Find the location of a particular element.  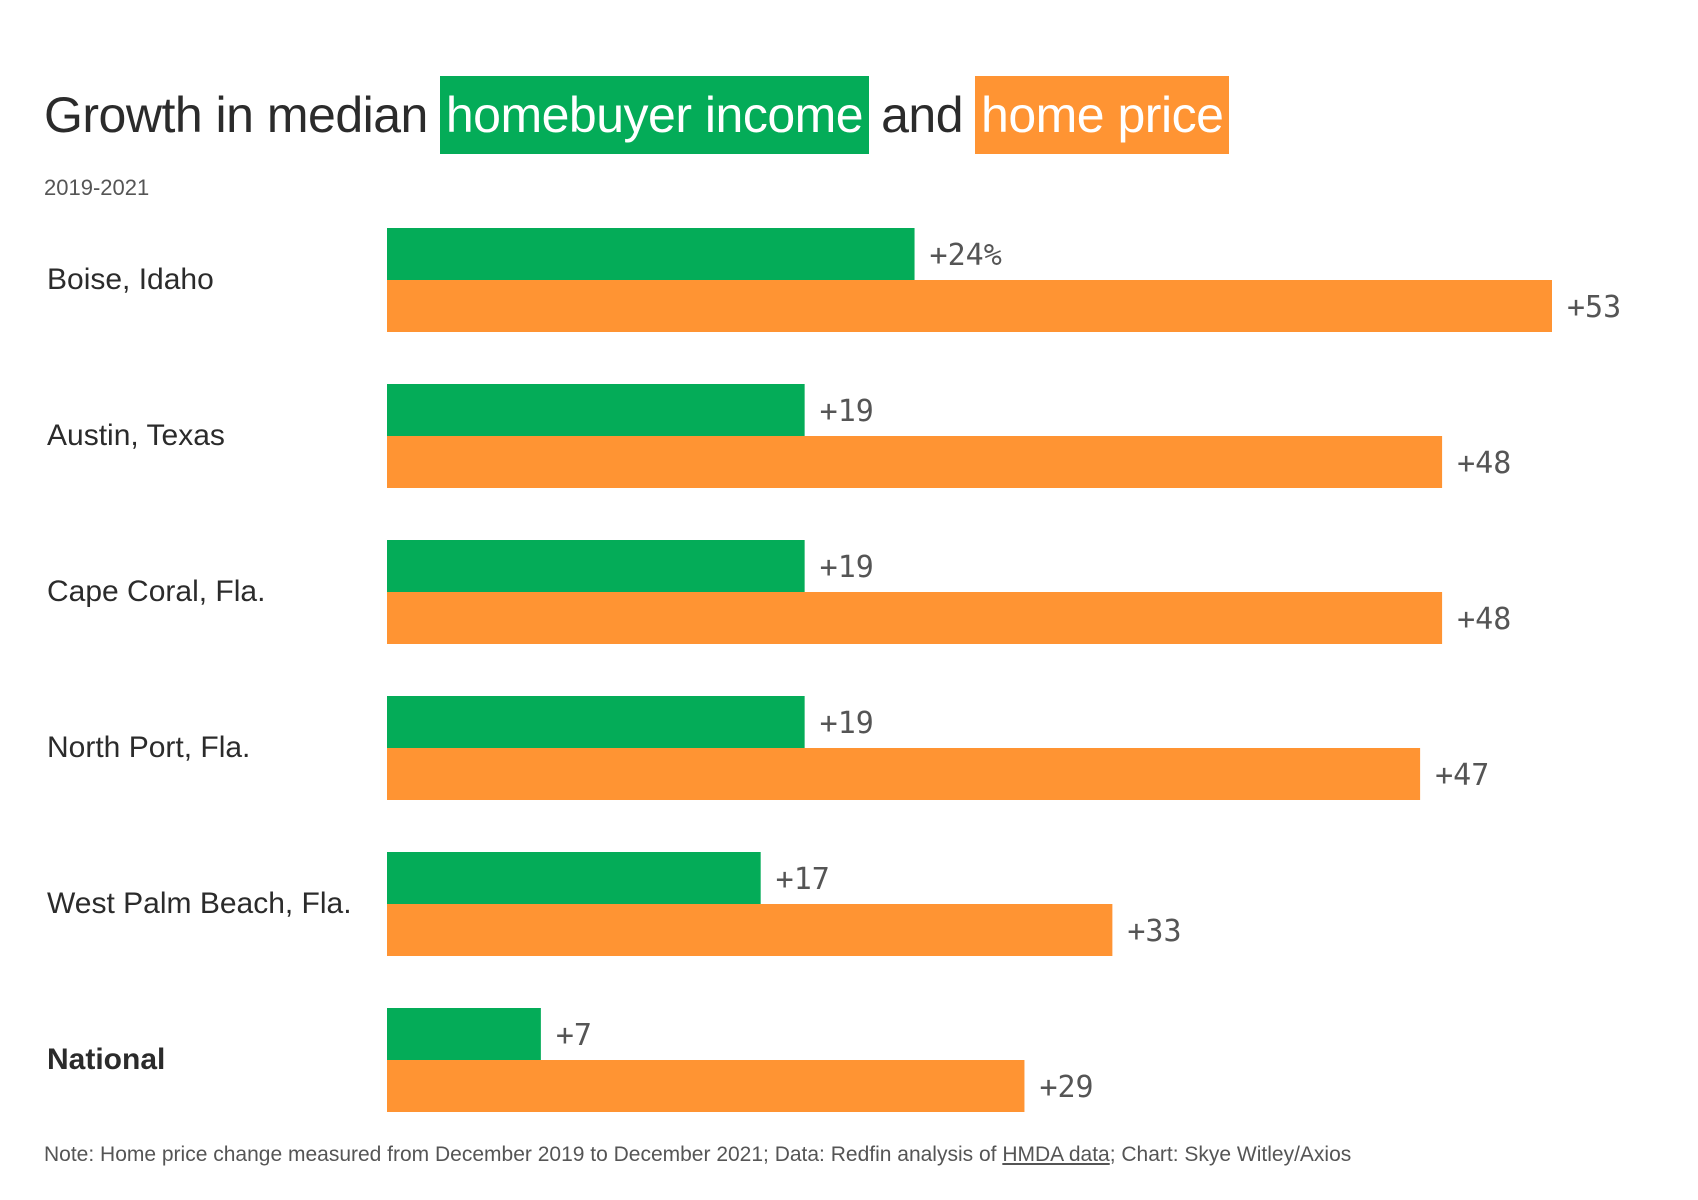

category-label: North Port, Fla. is located at coordinates (148, 747).